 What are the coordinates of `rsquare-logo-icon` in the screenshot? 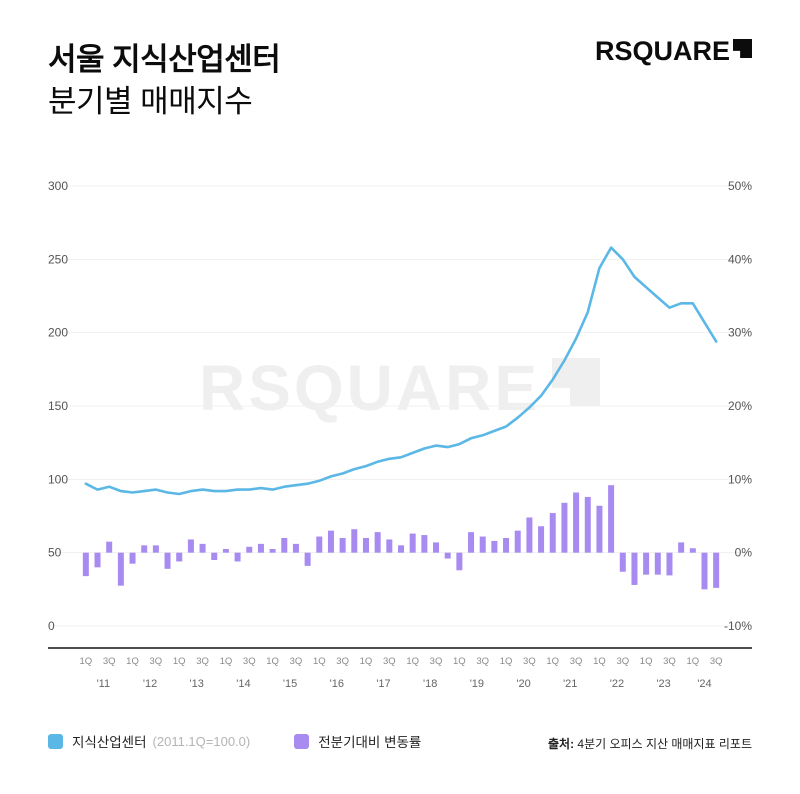 It's located at (742, 48).